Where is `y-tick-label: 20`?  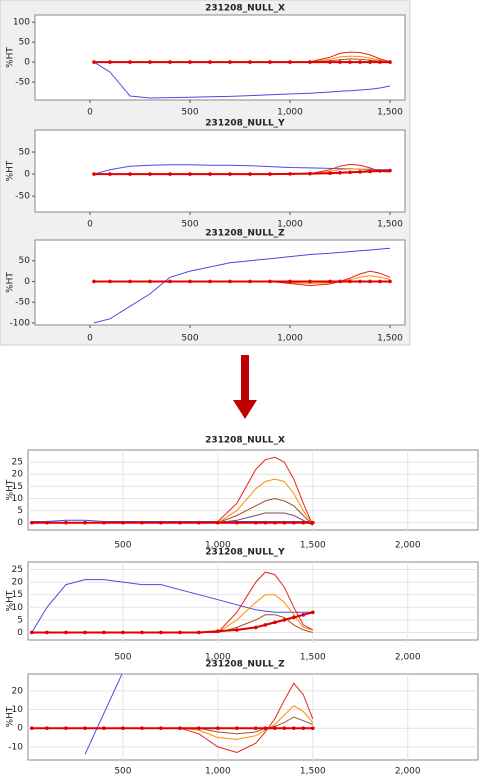 y-tick-label: 20 is located at coordinates (18, 691).